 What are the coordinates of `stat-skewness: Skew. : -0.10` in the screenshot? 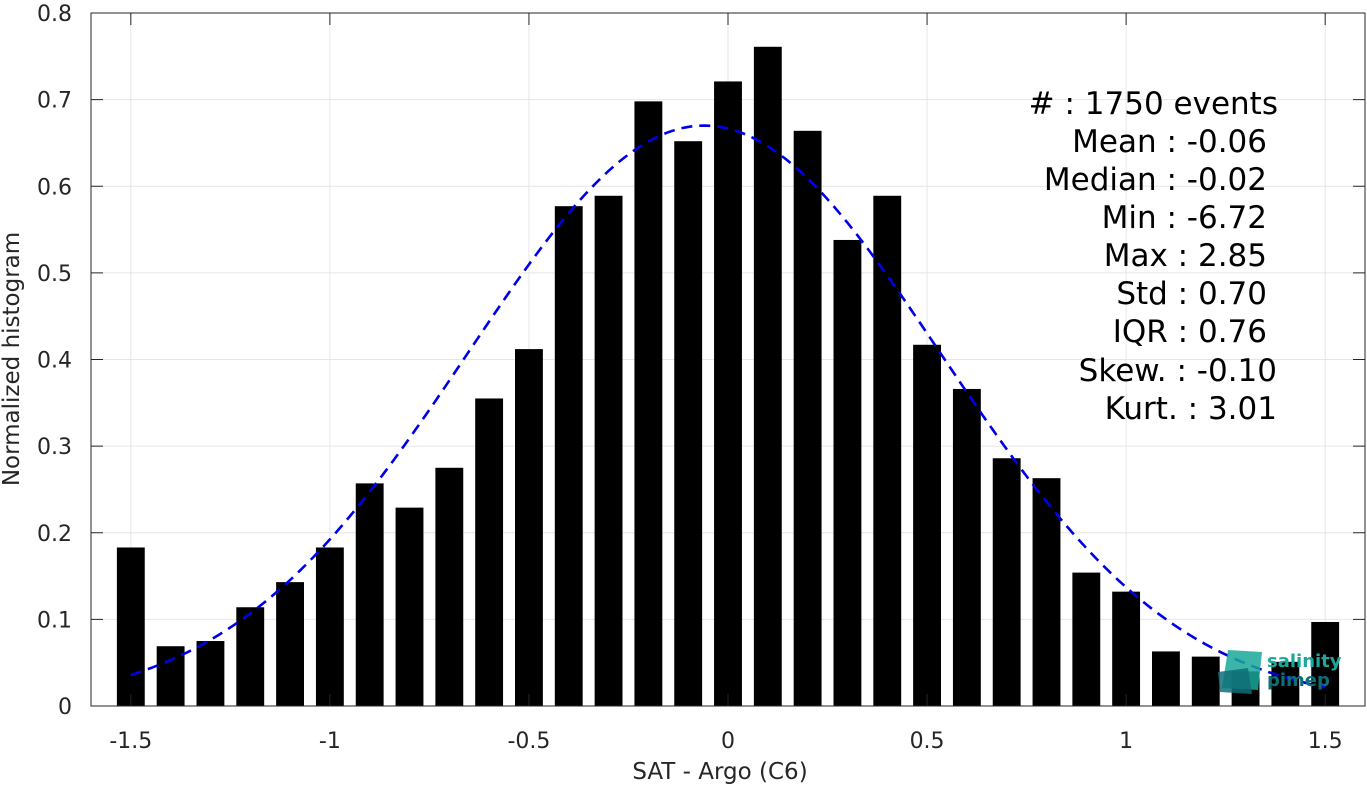 It's located at (1178, 371).